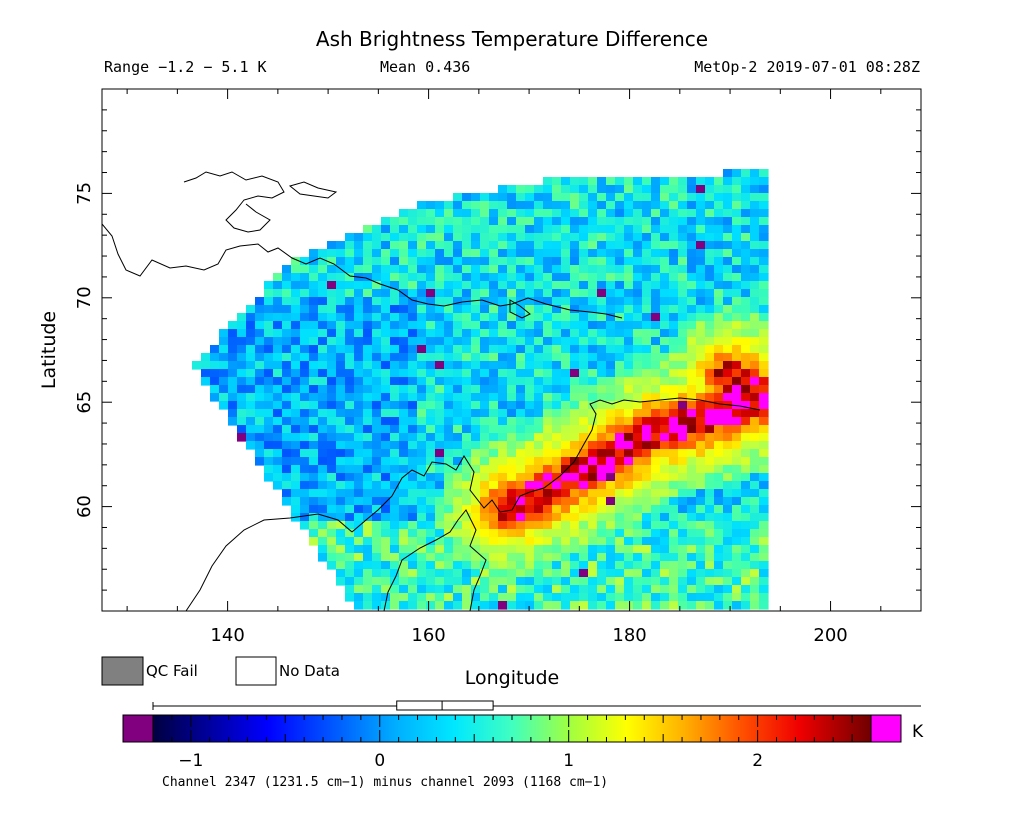 This screenshot has width=1024, height=813. I want to click on x-tick-label: 140, so click(227, 635).